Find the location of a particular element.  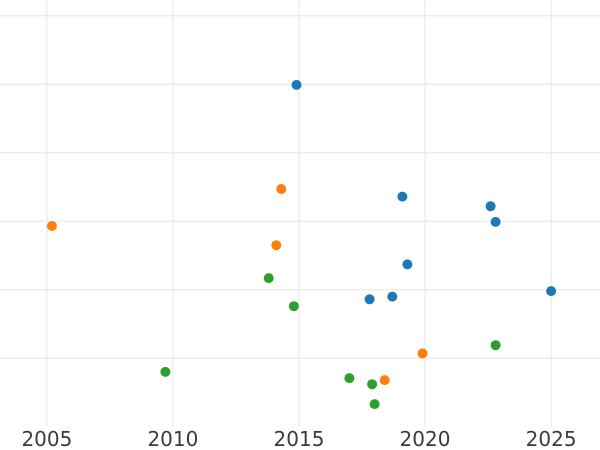

x-tick-label: 2020 is located at coordinates (425, 438).